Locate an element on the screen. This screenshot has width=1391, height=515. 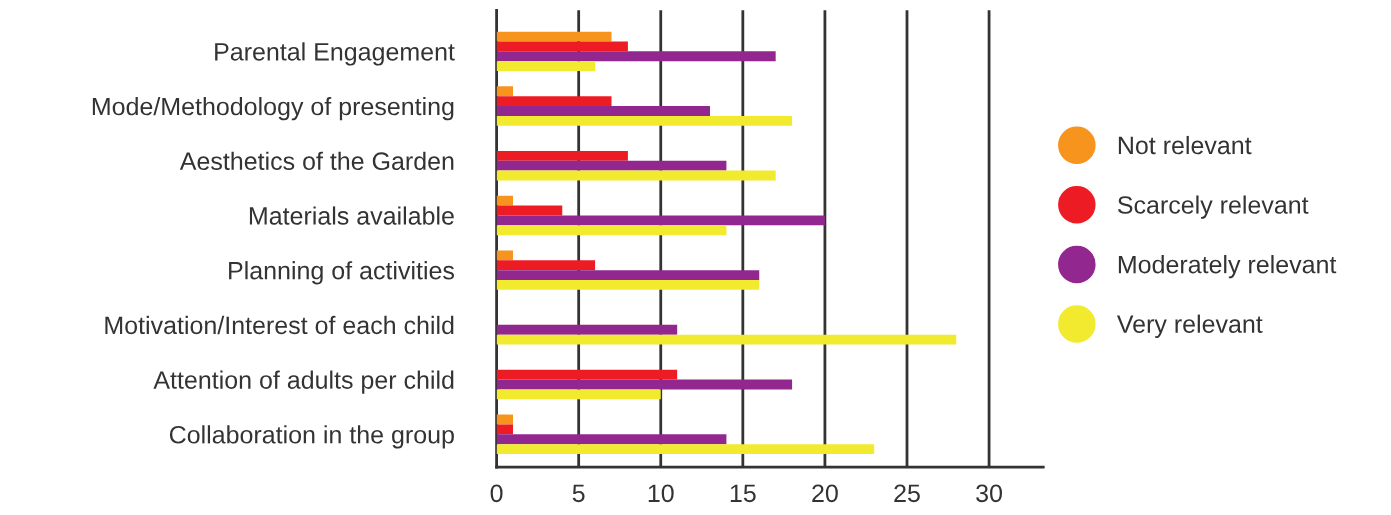
y-tick-label: Planning of activities is located at coordinates (342, 273).